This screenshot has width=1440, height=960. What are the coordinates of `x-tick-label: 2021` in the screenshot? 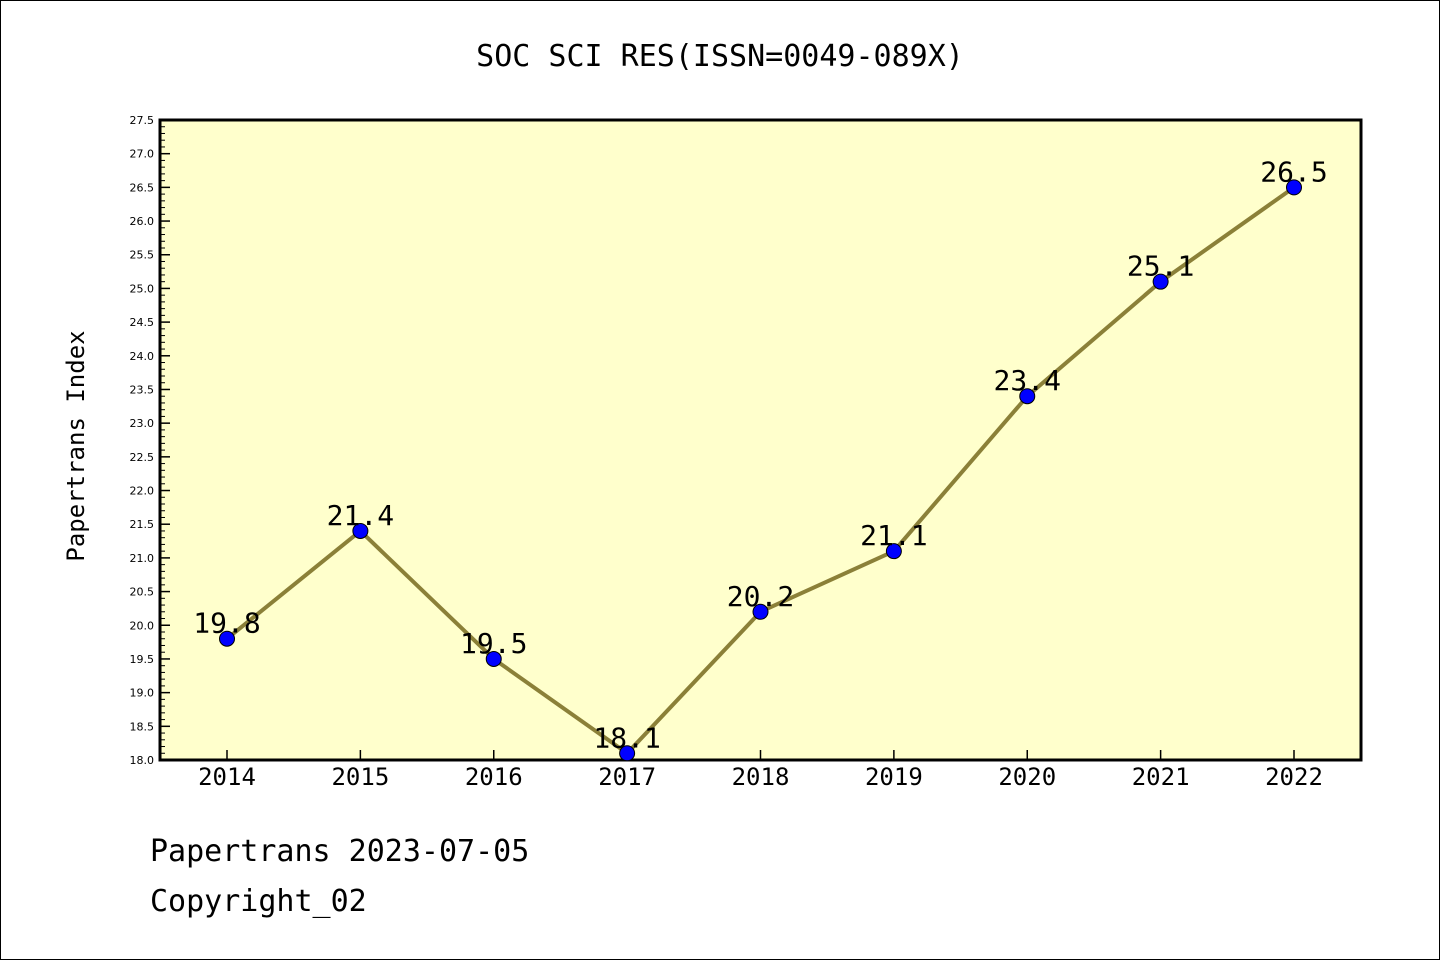 It's located at (1161, 777).